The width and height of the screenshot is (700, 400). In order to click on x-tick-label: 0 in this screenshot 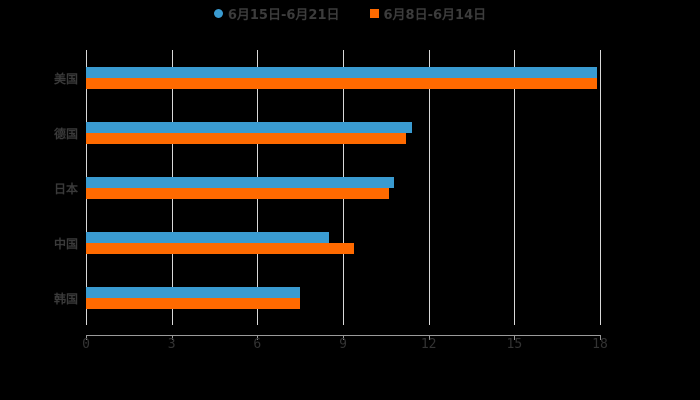, I will do `click(86, 344)`.